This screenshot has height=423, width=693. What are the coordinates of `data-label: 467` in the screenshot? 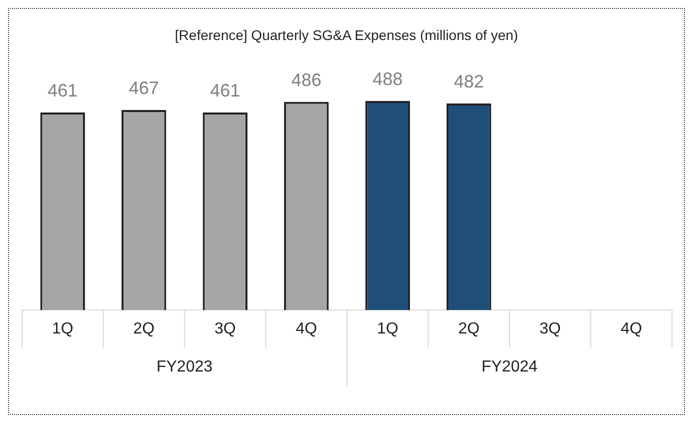 It's located at (143, 88).